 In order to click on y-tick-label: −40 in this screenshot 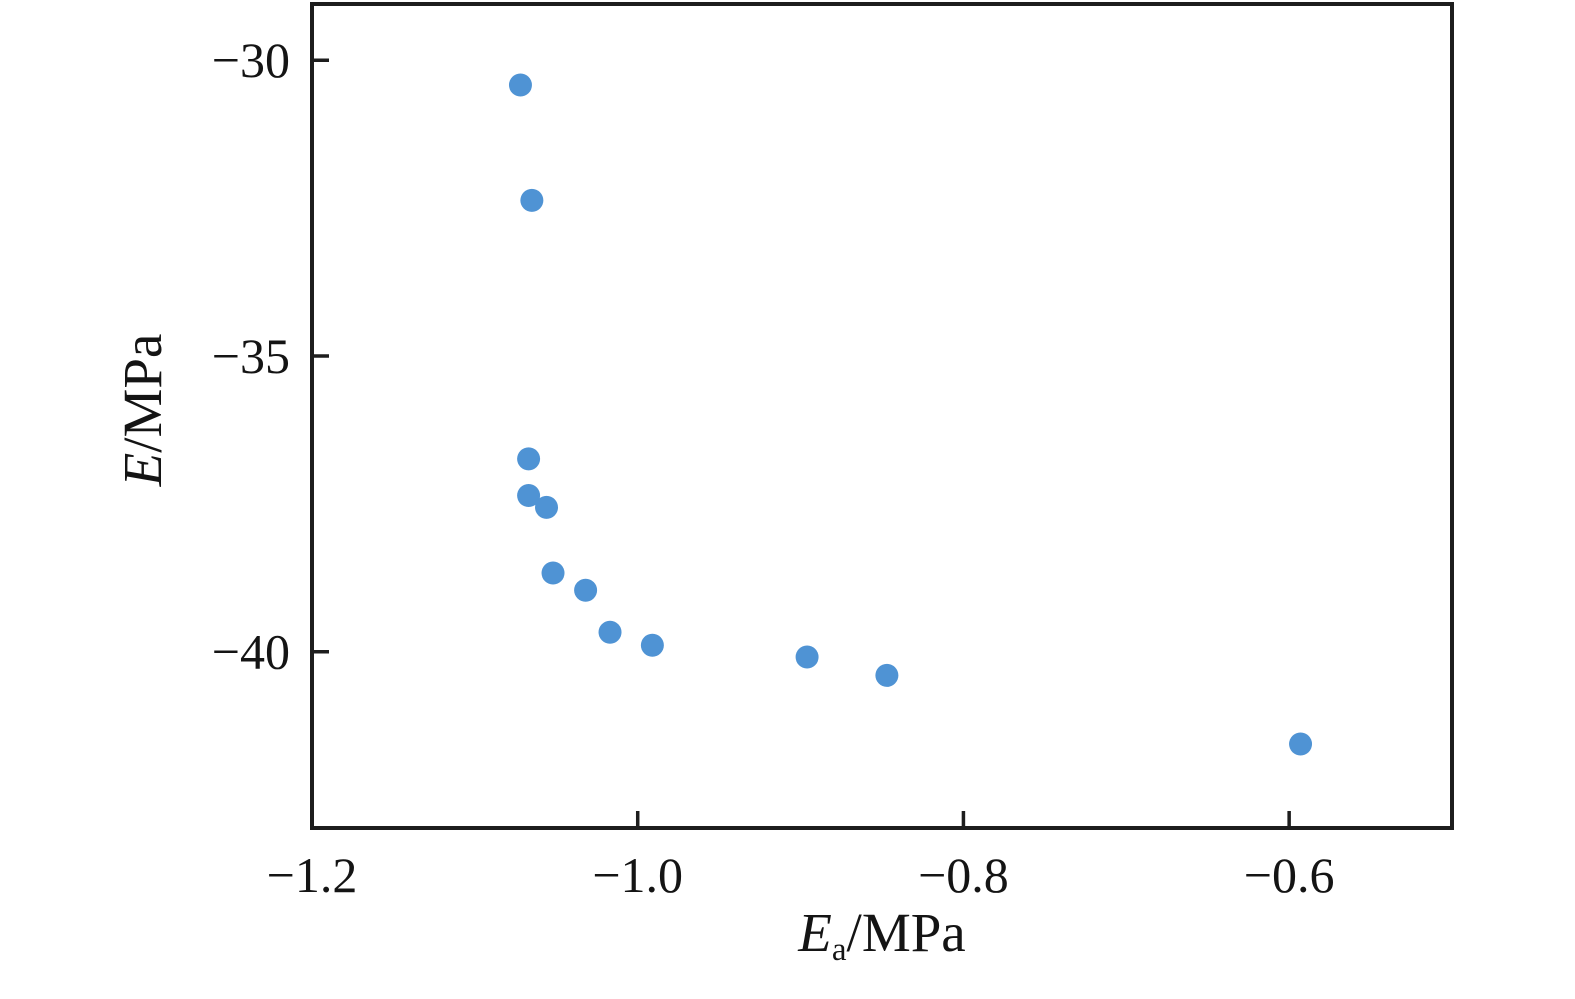, I will do `click(251, 652)`.